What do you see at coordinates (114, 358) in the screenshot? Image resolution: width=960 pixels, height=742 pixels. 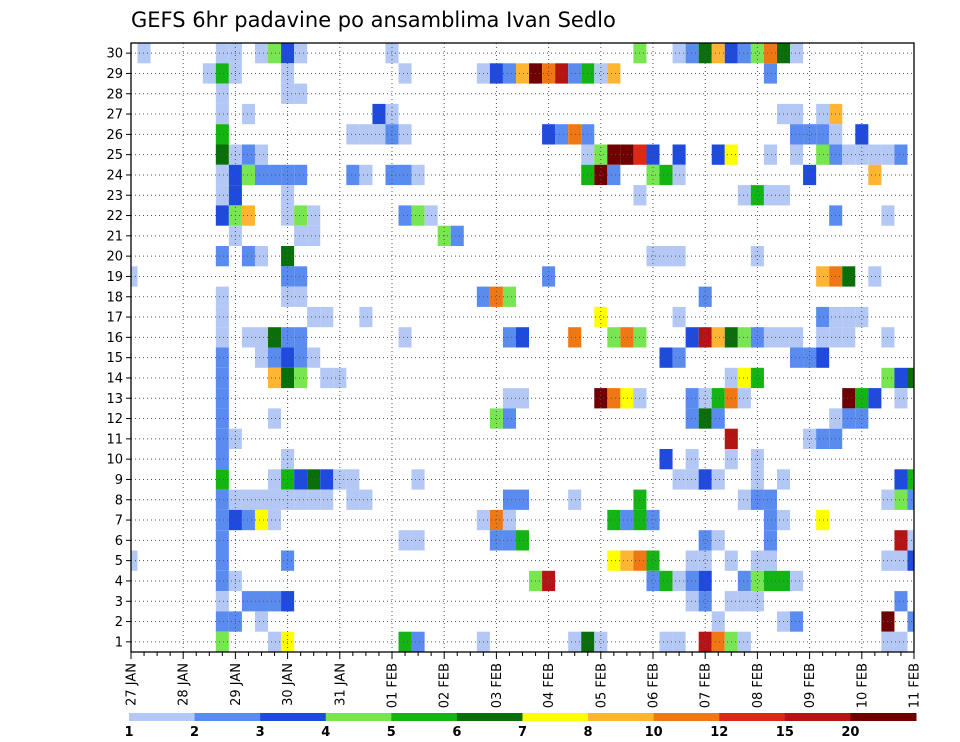 I see `y-tick-label: 15` at bounding box center [114, 358].